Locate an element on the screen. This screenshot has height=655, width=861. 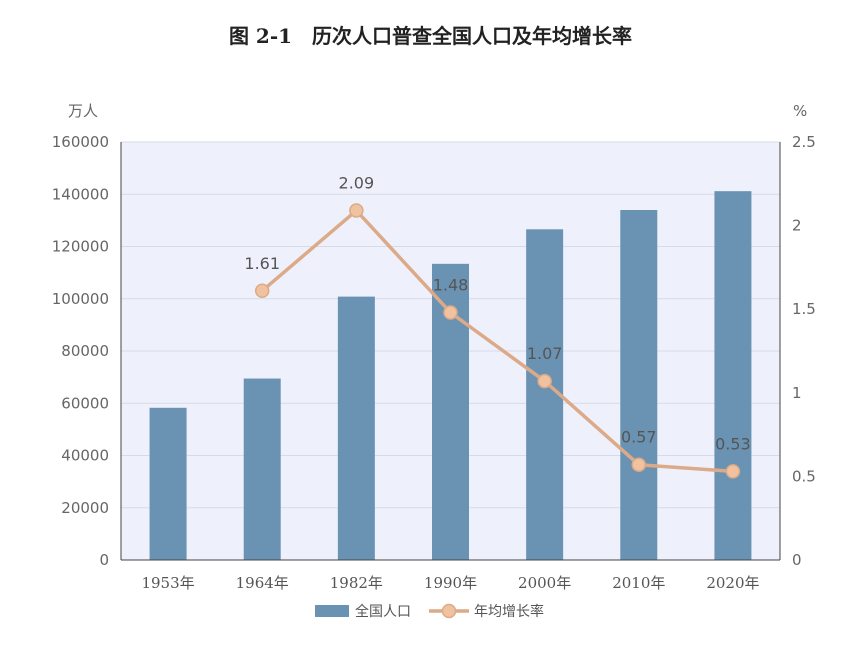
growth-rate-data-label: 0.57 is located at coordinates (639, 437).